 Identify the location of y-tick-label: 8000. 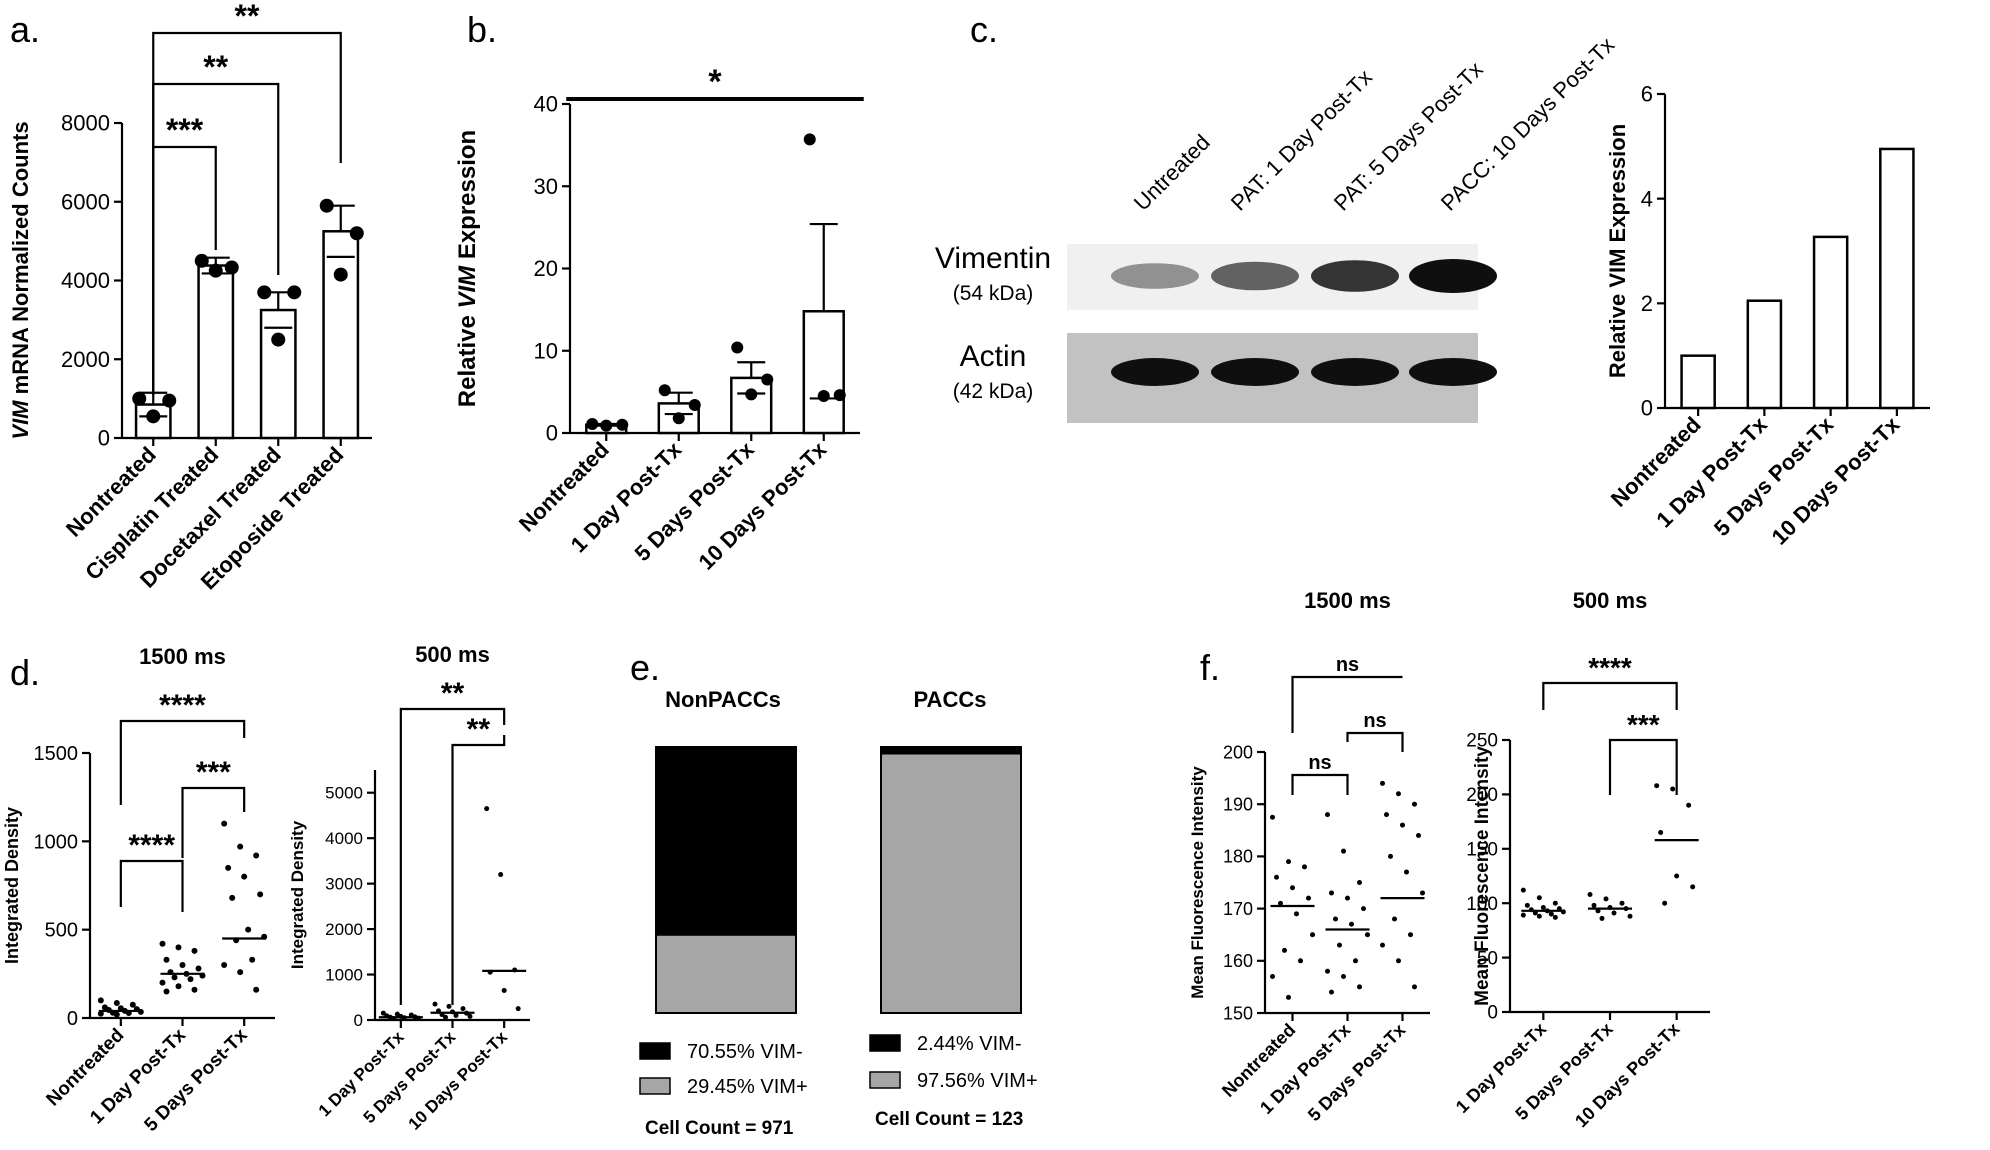
(85, 123).